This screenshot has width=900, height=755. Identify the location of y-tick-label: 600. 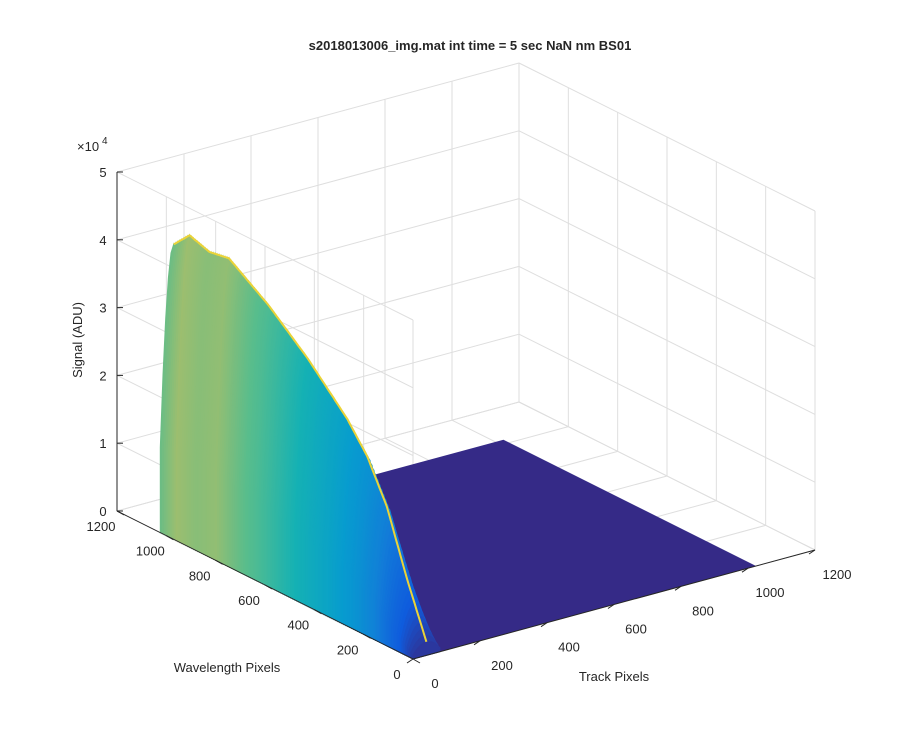
(249, 600).